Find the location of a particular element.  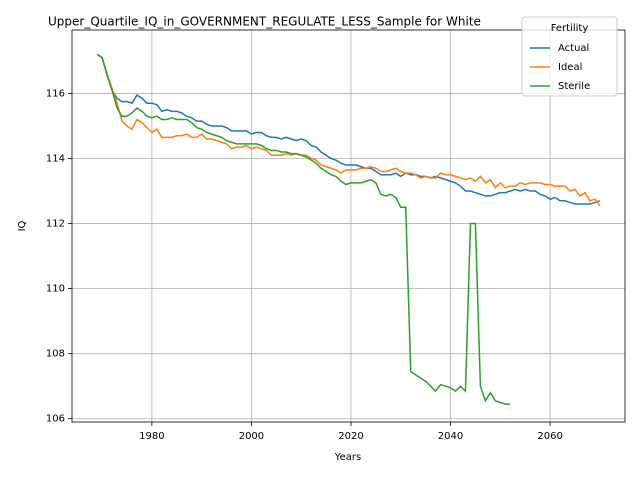

y-tick-label: 114 is located at coordinates (55, 158).